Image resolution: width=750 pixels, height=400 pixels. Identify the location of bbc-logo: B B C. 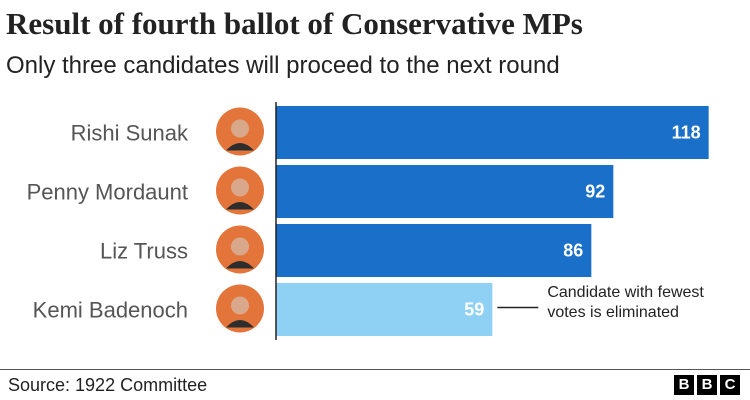
(707, 385).